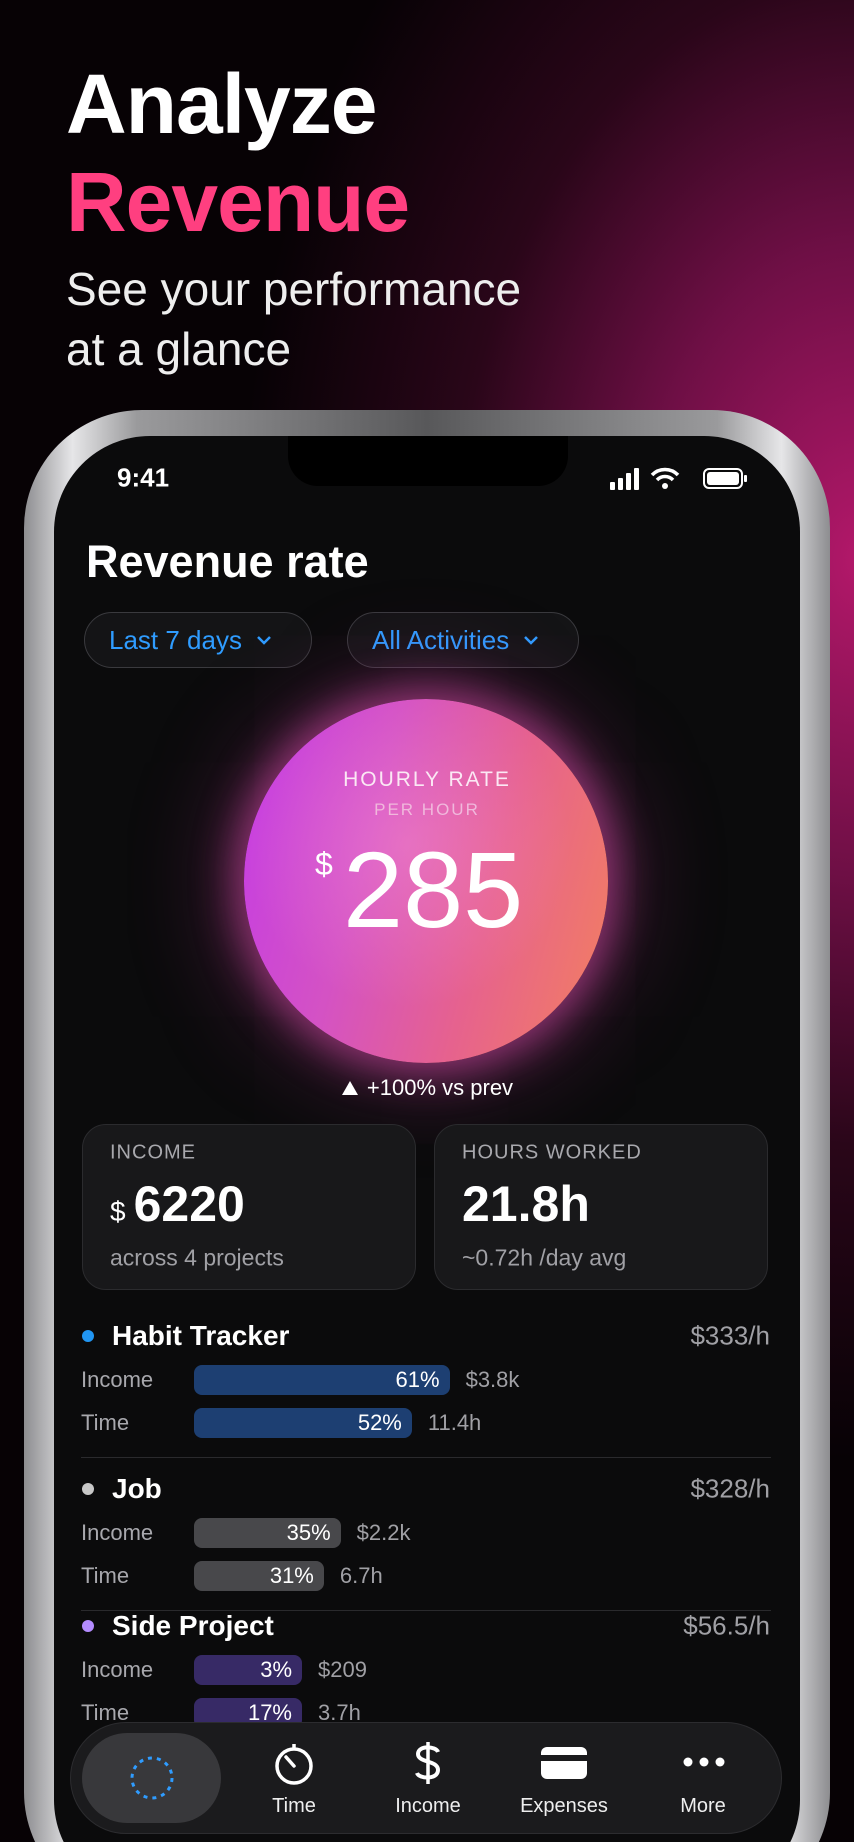  Describe the element at coordinates (137, 1488) in the screenshot. I see `project-name: Job` at that location.